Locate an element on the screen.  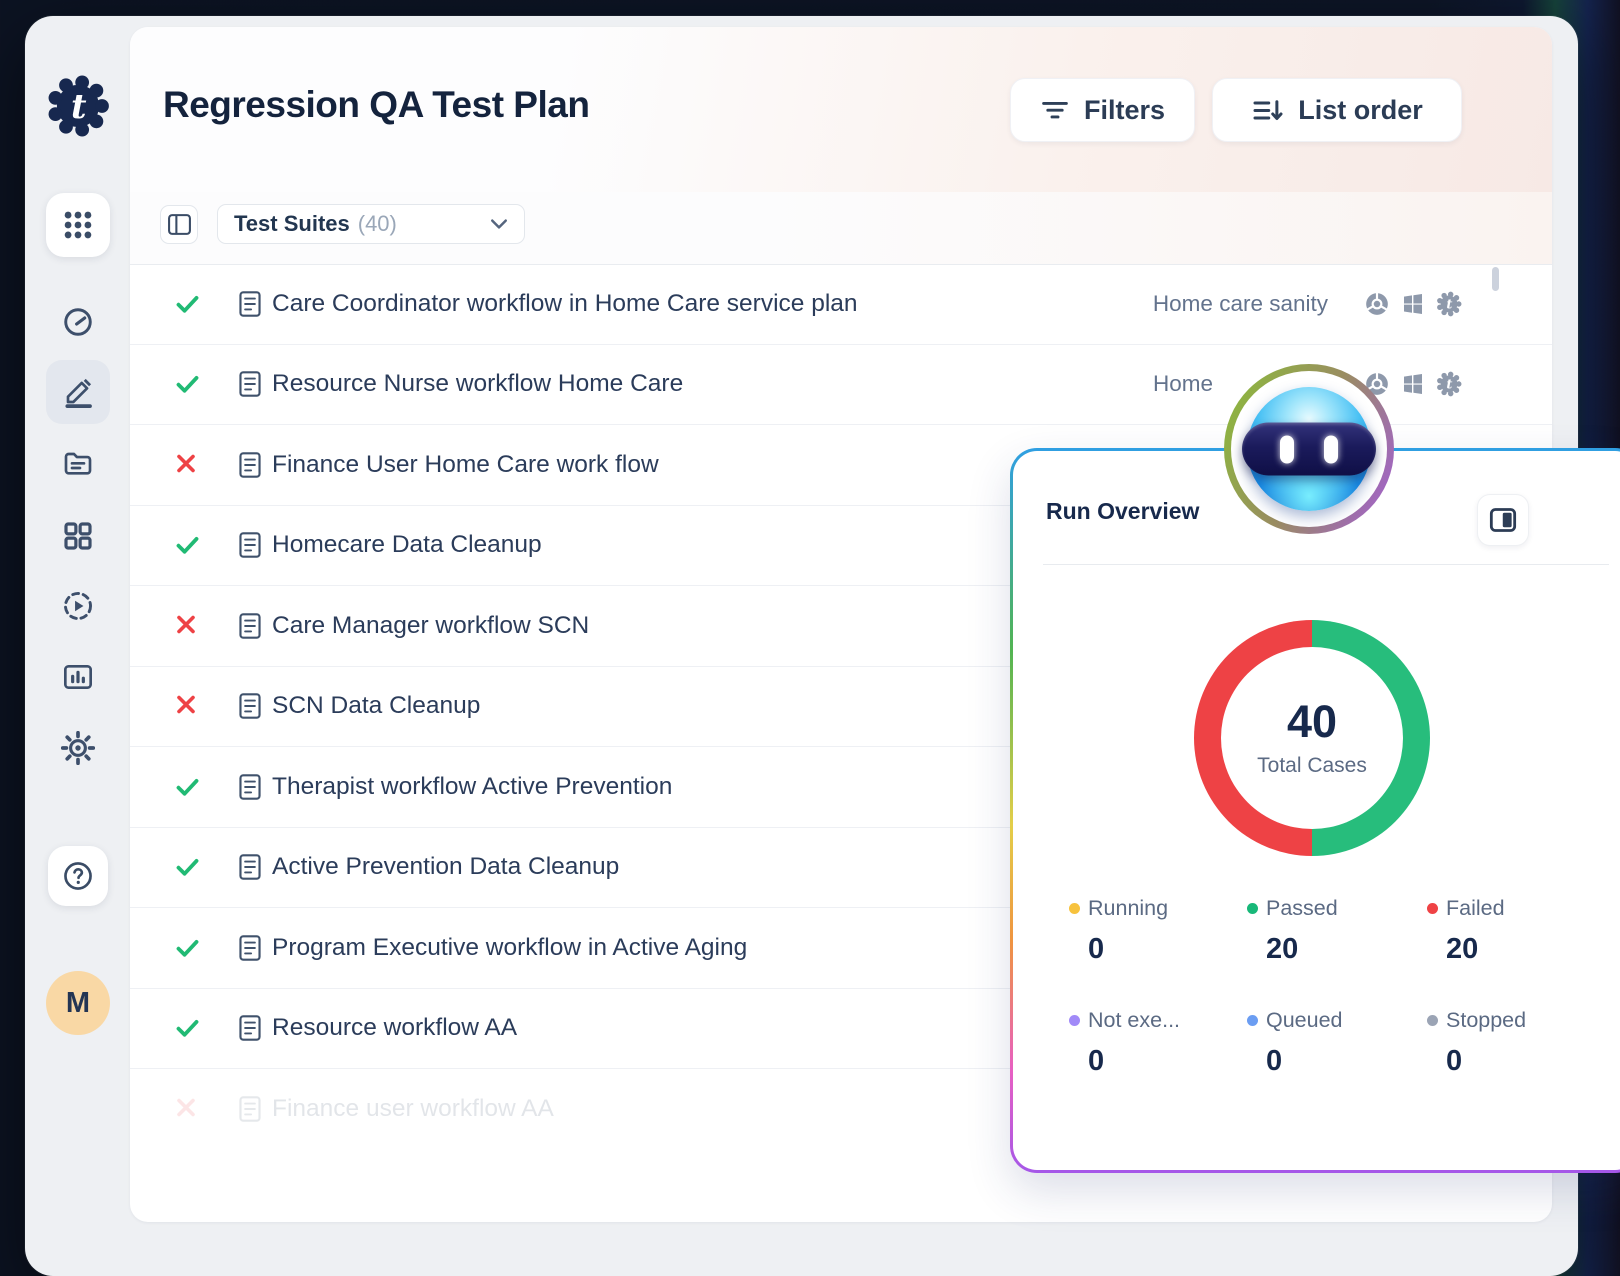
run-overview-title: Run Overview is located at coordinates (1123, 511).